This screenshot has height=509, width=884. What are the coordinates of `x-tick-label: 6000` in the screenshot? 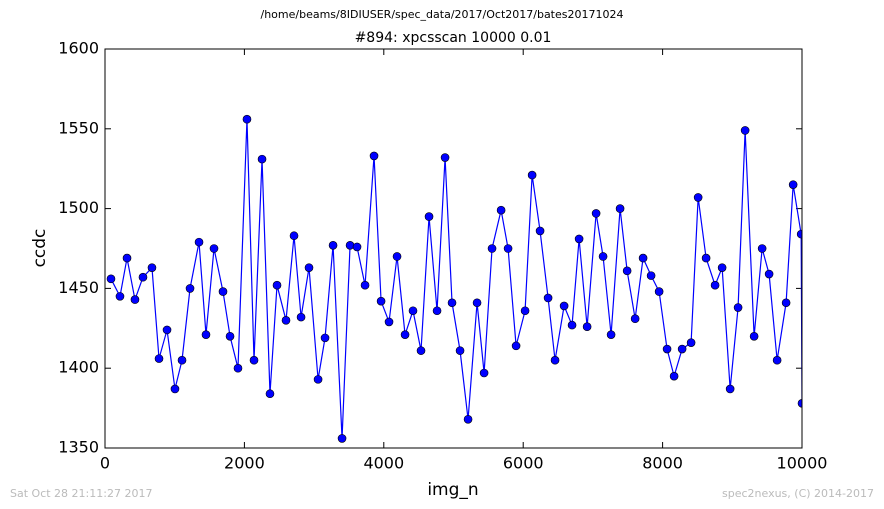 It's located at (523, 463).